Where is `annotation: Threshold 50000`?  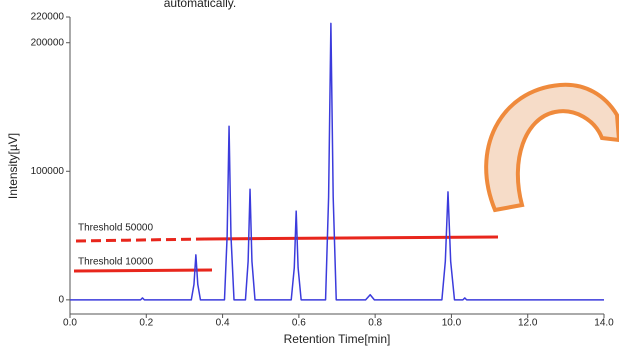 annotation: Threshold 50000 is located at coordinates (115, 228).